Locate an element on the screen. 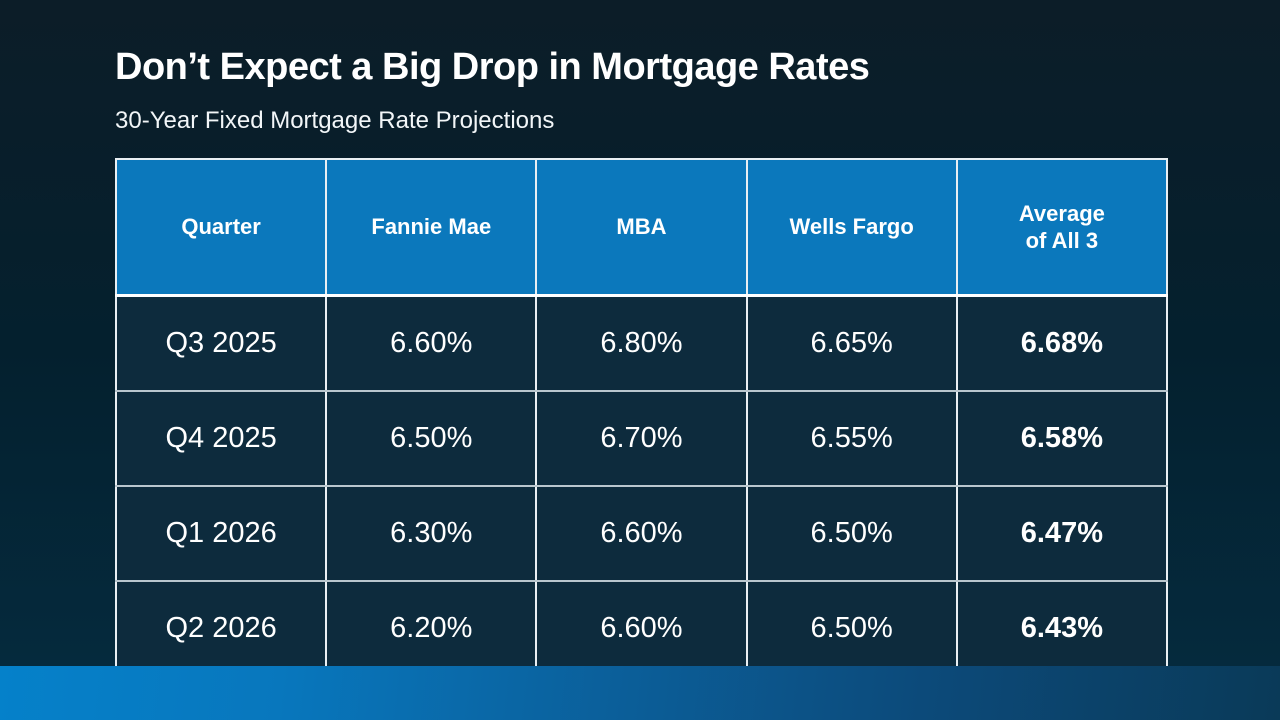 The width and height of the screenshot is (1280, 720). column-header-mba: MBA is located at coordinates (641, 227).